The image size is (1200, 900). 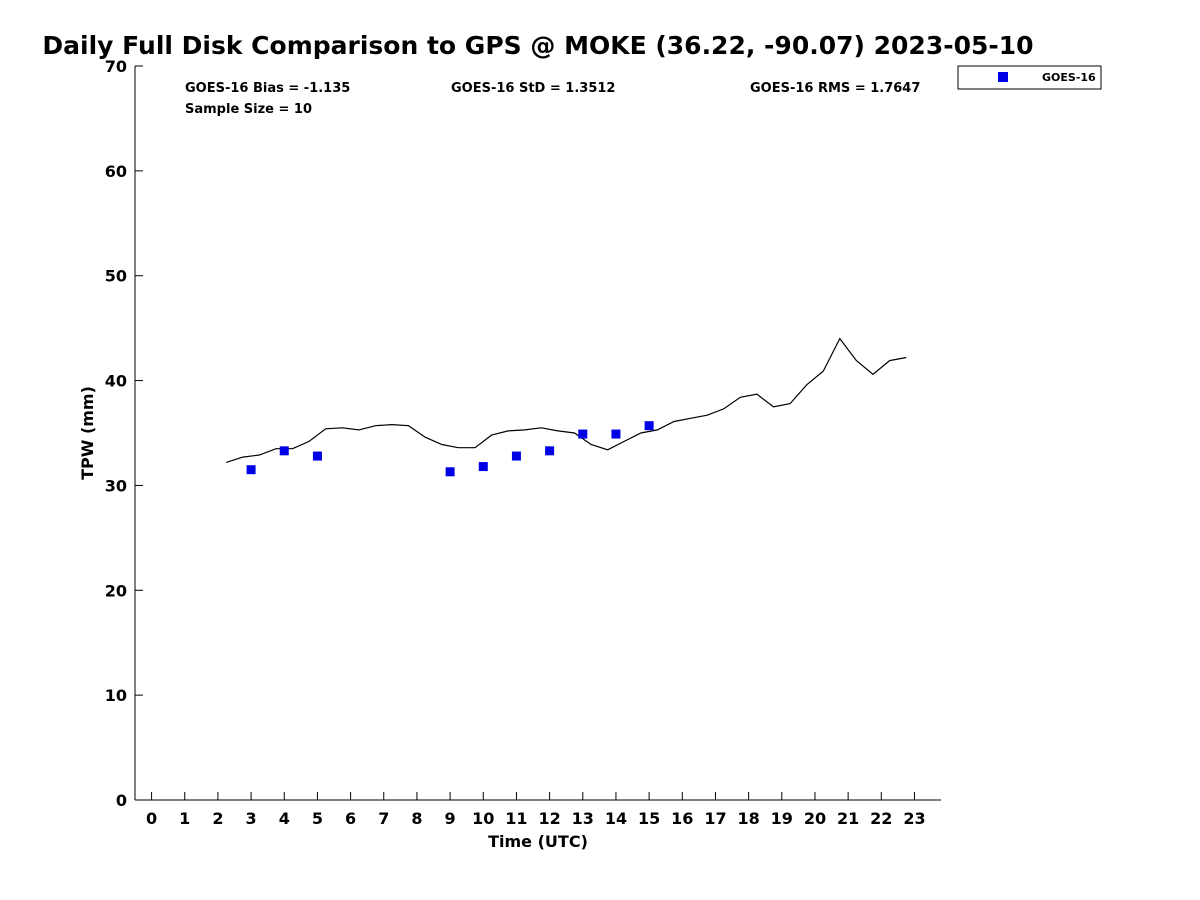 I want to click on x-tick-label: 4, so click(x=284, y=818).